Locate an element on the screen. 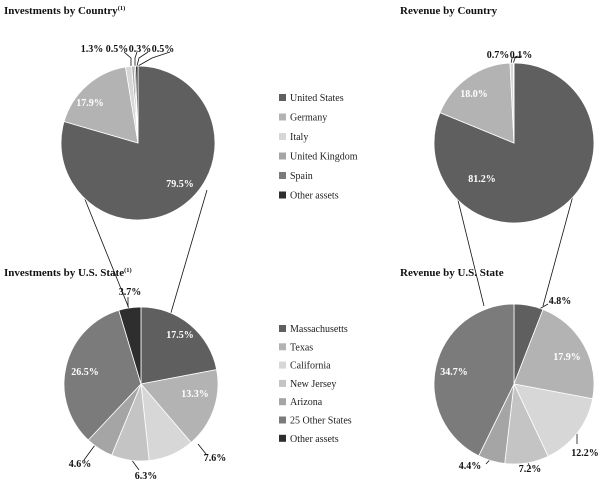 The image size is (602, 482). legend-label: Arizona is located at coordinates (306, 402).